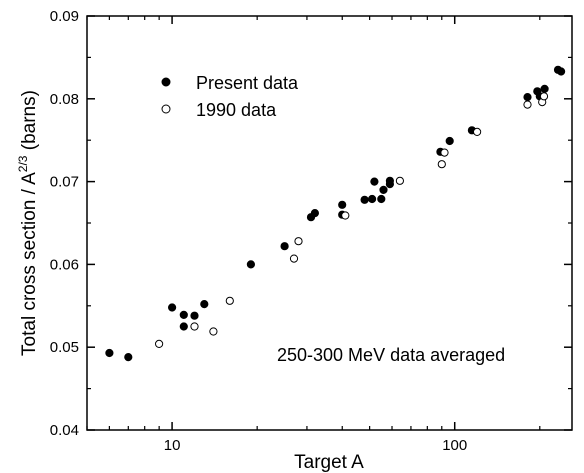  I want to click on y-tick-label: 0.05, so click(64, 347).